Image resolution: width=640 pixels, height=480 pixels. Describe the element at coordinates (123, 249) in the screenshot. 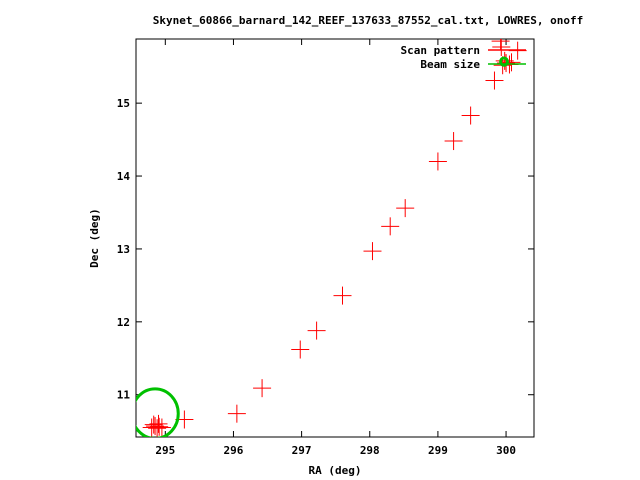

I see `y-tick-label: 13` at that location.